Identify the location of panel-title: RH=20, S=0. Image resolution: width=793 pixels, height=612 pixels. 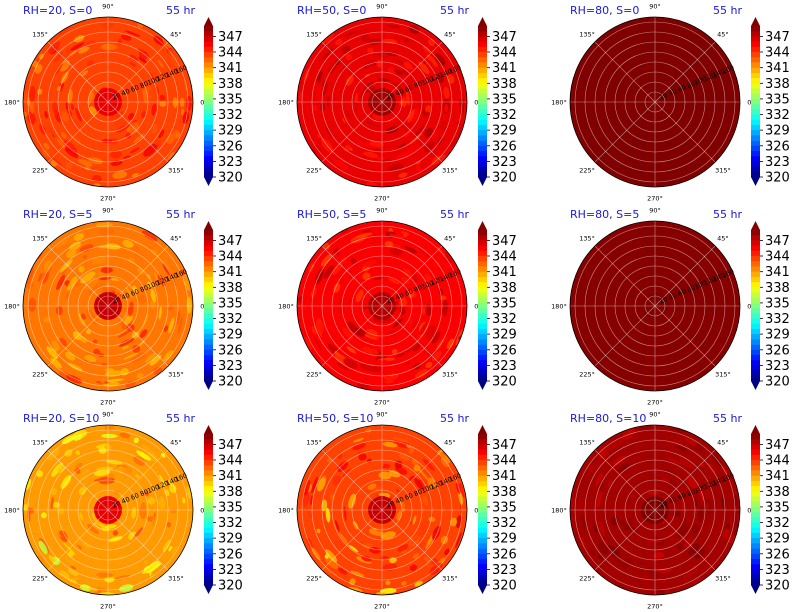
(58, 10).